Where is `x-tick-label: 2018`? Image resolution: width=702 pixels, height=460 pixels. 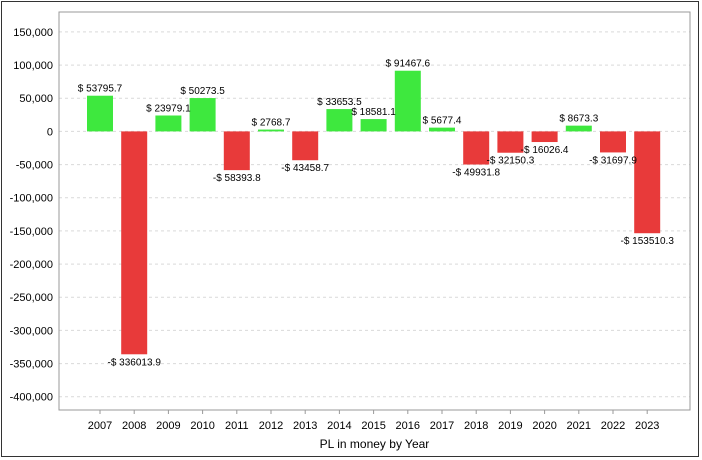
x-tick-label: 2018 is located at coordinates (476, 426).